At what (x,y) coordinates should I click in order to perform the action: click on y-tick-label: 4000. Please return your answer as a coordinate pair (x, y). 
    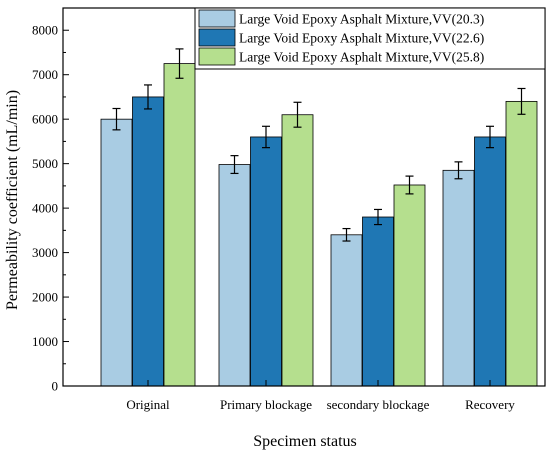
    Looking at the image, I should click on (45, 208).